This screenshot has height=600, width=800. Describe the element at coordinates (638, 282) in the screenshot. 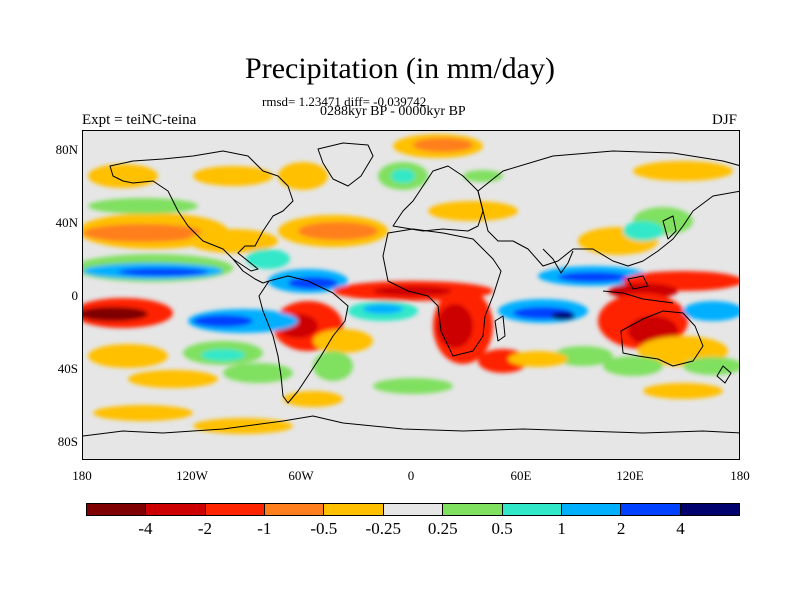

I see `coast-borneo` at that location.